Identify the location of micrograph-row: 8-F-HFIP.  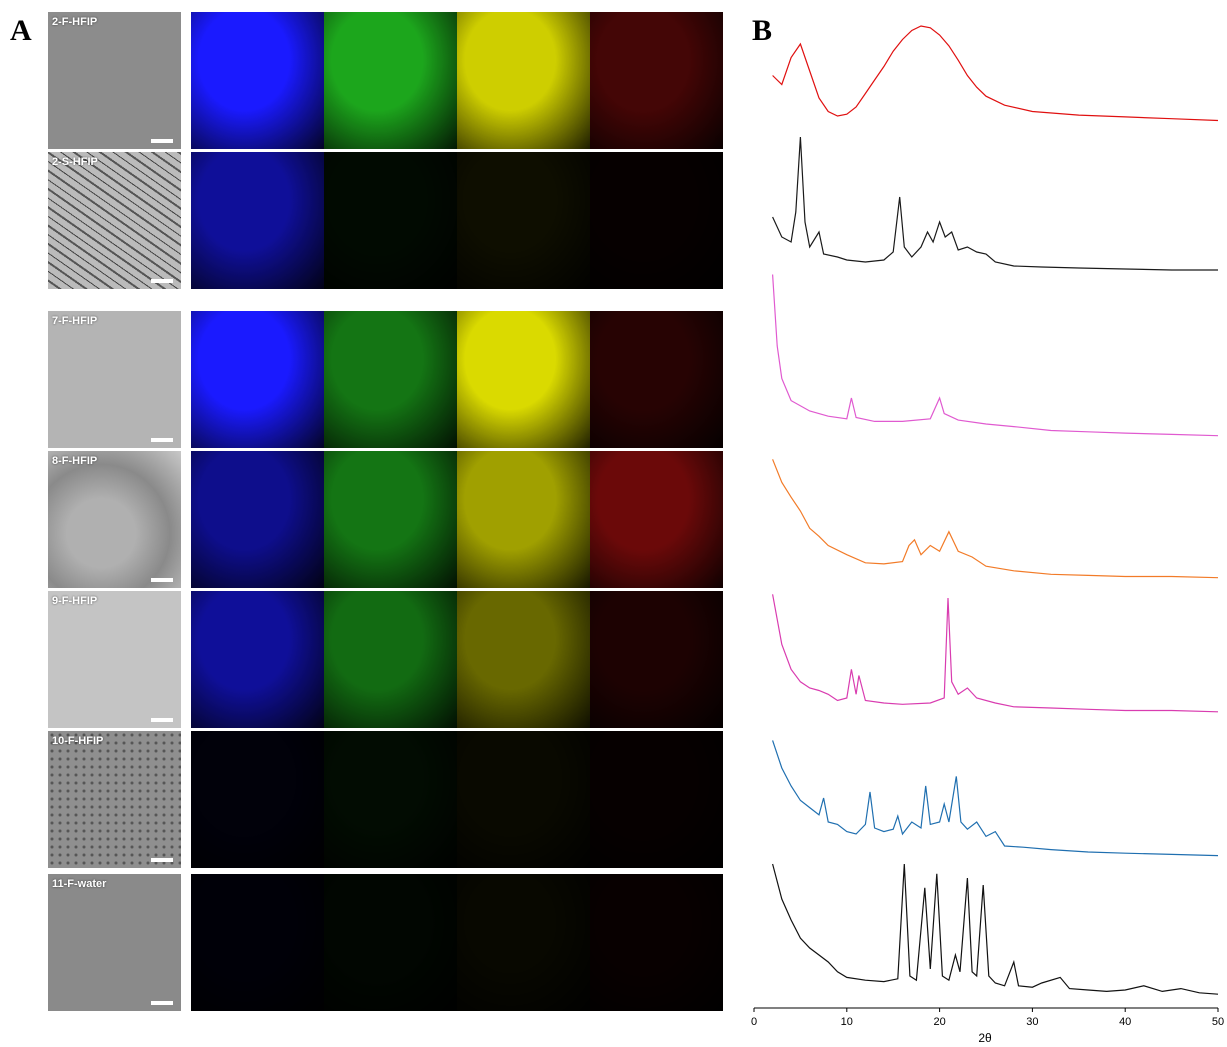
(365, 519).